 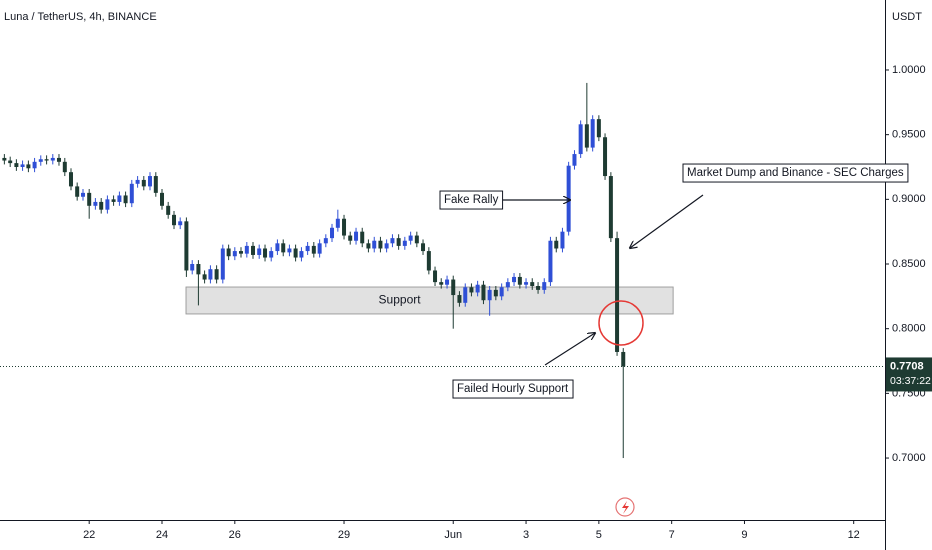 I want to click on last-price-label: 0.7708, so click(x=907, y=366).